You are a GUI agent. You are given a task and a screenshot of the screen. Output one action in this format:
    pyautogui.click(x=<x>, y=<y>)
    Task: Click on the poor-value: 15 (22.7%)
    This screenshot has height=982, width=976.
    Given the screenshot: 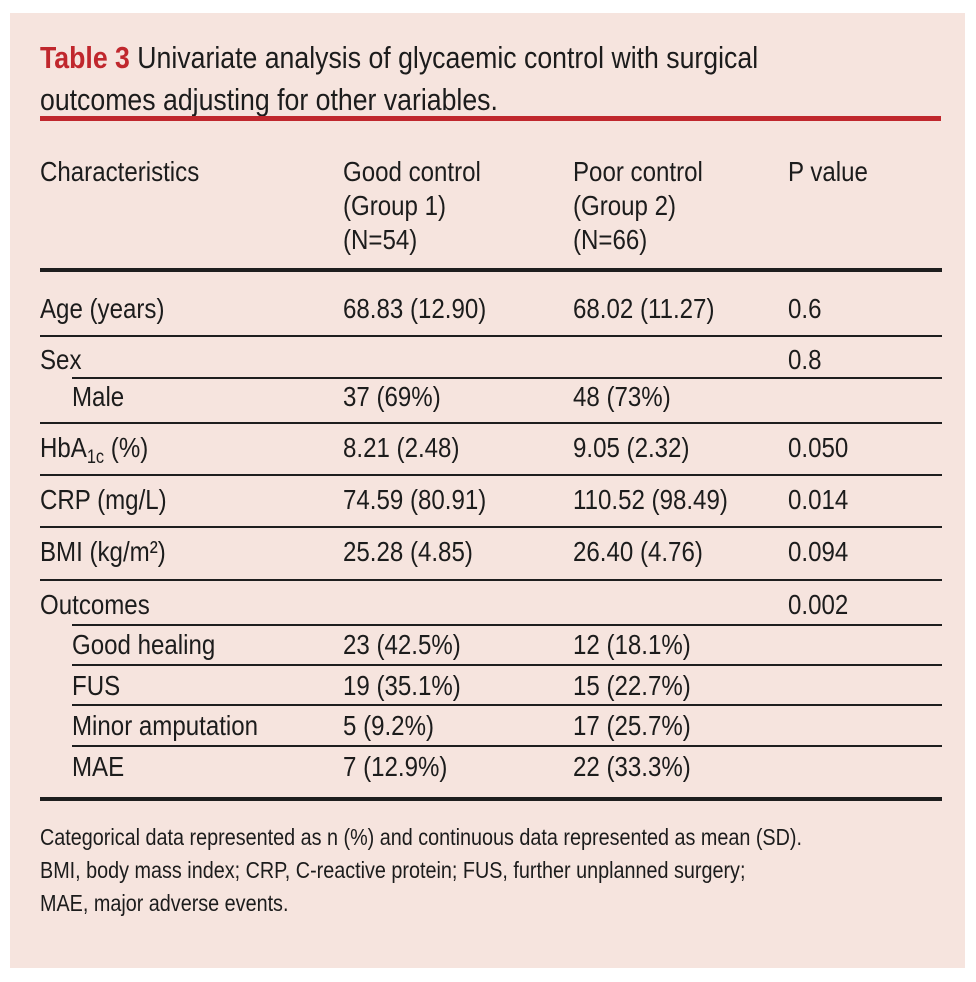 What is the action you would take?
    pyautogui.click(x=632, y=685)
    